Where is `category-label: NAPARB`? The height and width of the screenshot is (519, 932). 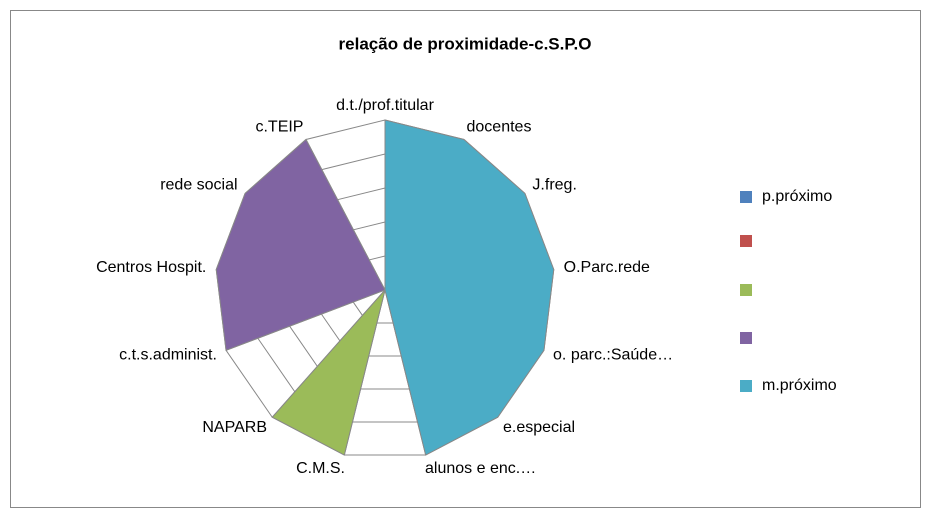
category-label: NAPARB is located at coordinates (234, 427).